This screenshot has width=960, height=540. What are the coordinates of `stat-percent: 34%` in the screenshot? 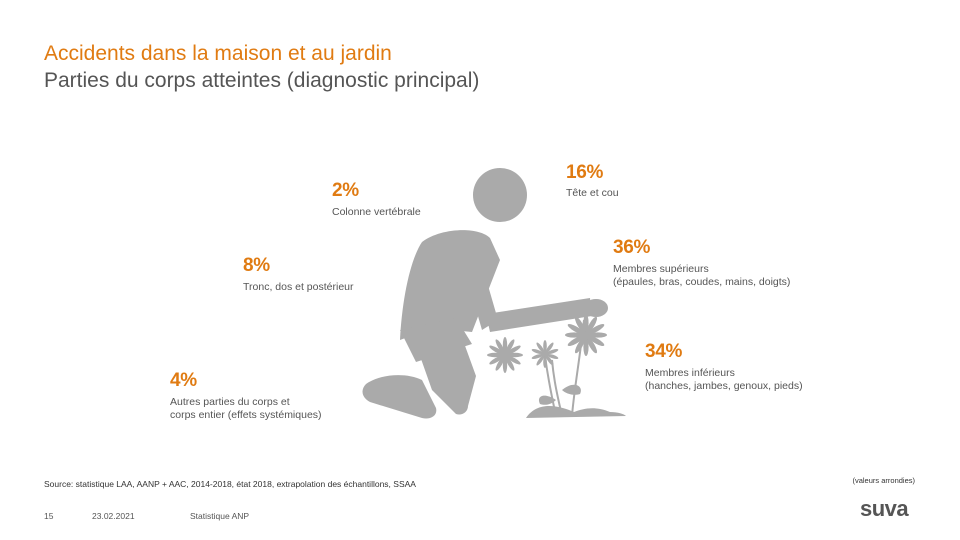 It's located at (664, 351).